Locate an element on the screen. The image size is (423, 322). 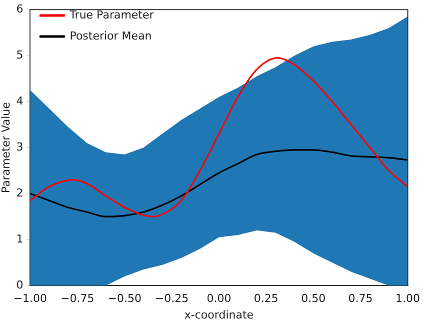
y-tick-label: 6 is located at coordinates (20, 9).